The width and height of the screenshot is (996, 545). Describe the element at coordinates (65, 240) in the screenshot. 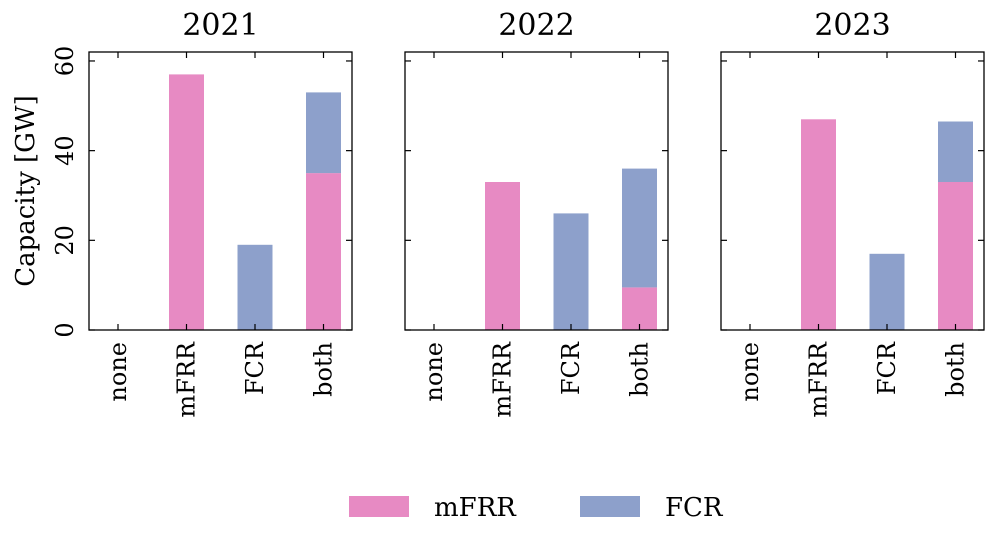

I see `y-tick-label: 20` at that location.